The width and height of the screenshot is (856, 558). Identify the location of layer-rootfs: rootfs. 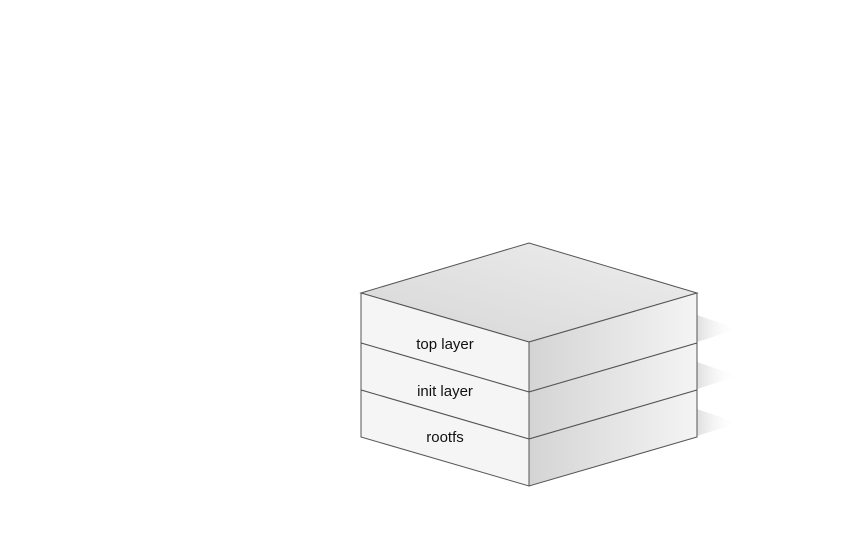
(529, 438).